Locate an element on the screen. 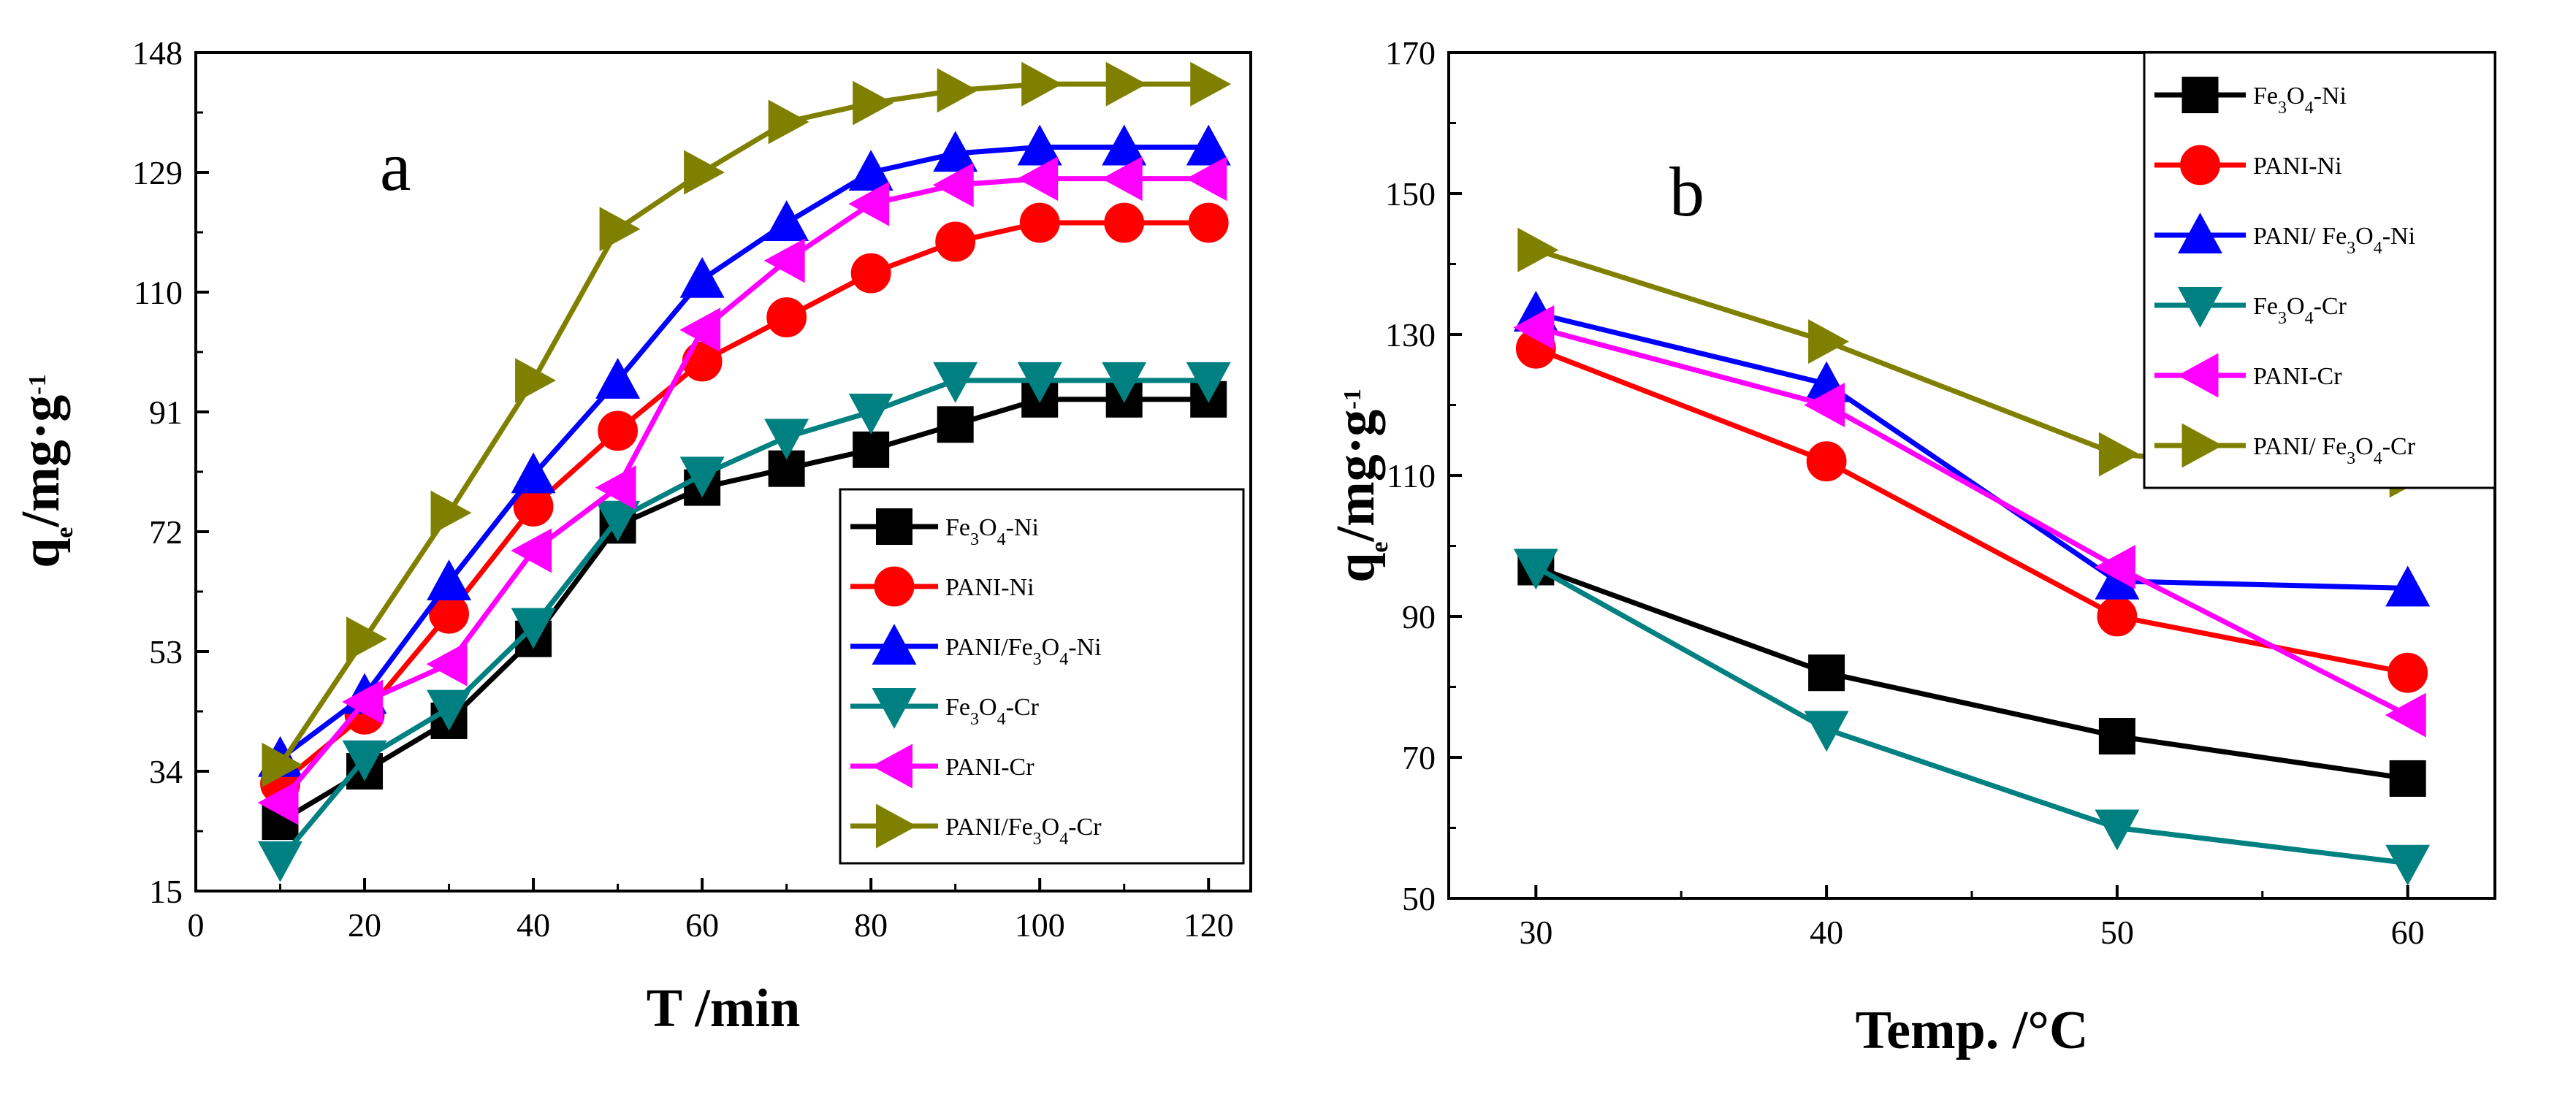 This screenshot has width=2576, height=1097. legend-label: PANI/Fe3O4-Ni is located at coordinates (1024, 651).